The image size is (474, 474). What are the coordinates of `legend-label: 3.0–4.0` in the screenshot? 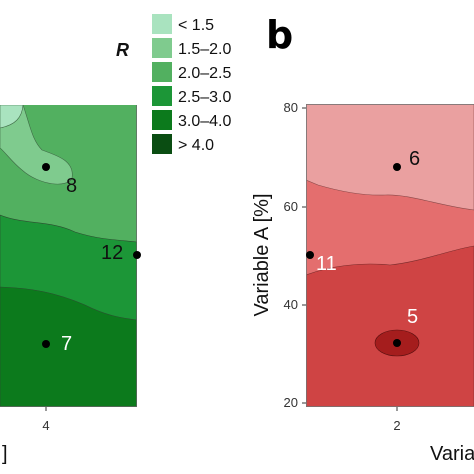 It's located at (204, 121).